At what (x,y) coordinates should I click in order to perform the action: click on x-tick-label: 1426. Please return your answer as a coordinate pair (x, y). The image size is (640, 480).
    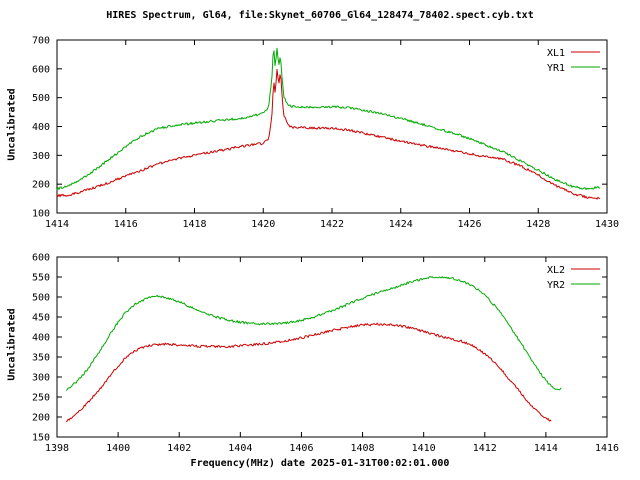
    Looking at the image, I should click on (469, 224).